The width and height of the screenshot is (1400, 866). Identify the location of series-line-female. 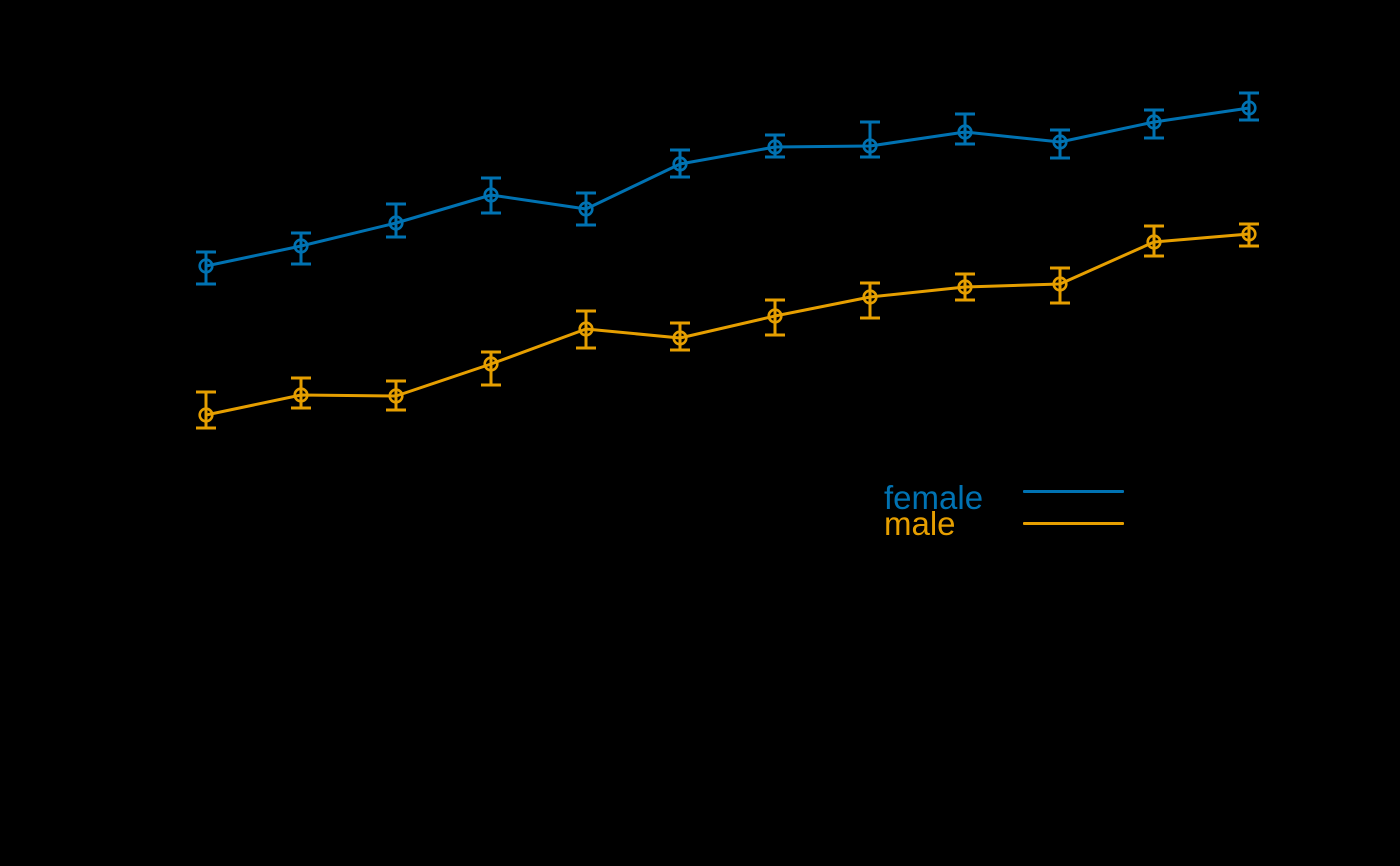
(727, 187).